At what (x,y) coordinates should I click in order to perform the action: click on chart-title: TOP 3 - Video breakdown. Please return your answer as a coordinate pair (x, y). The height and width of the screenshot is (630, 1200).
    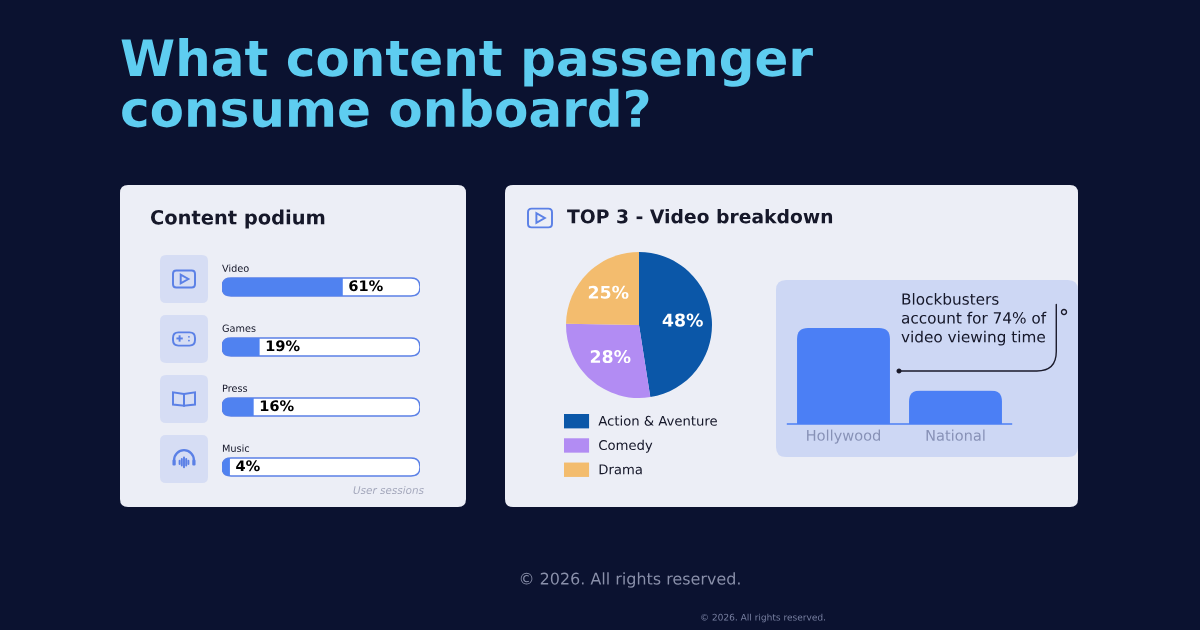
    Looking at the image, I should click on (700, 216).